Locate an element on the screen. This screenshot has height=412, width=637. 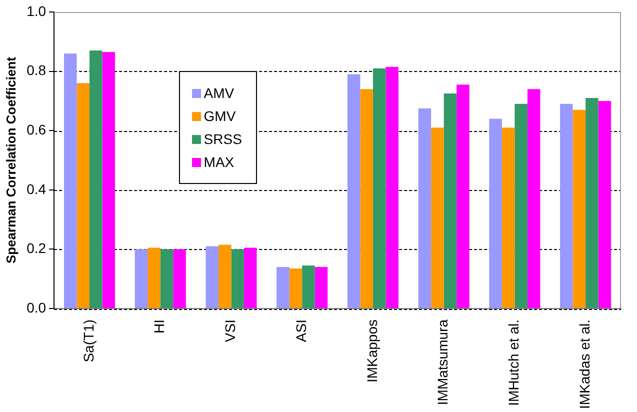
y-axis-title: Spearman Correlation Coefficient is located at coordinates (10, 160).